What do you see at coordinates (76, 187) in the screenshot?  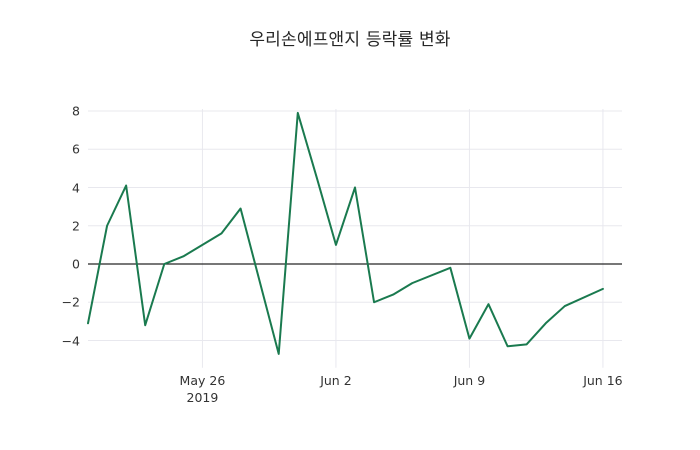 I see `y-tick-label: 4` at bounding box center [76, 187].